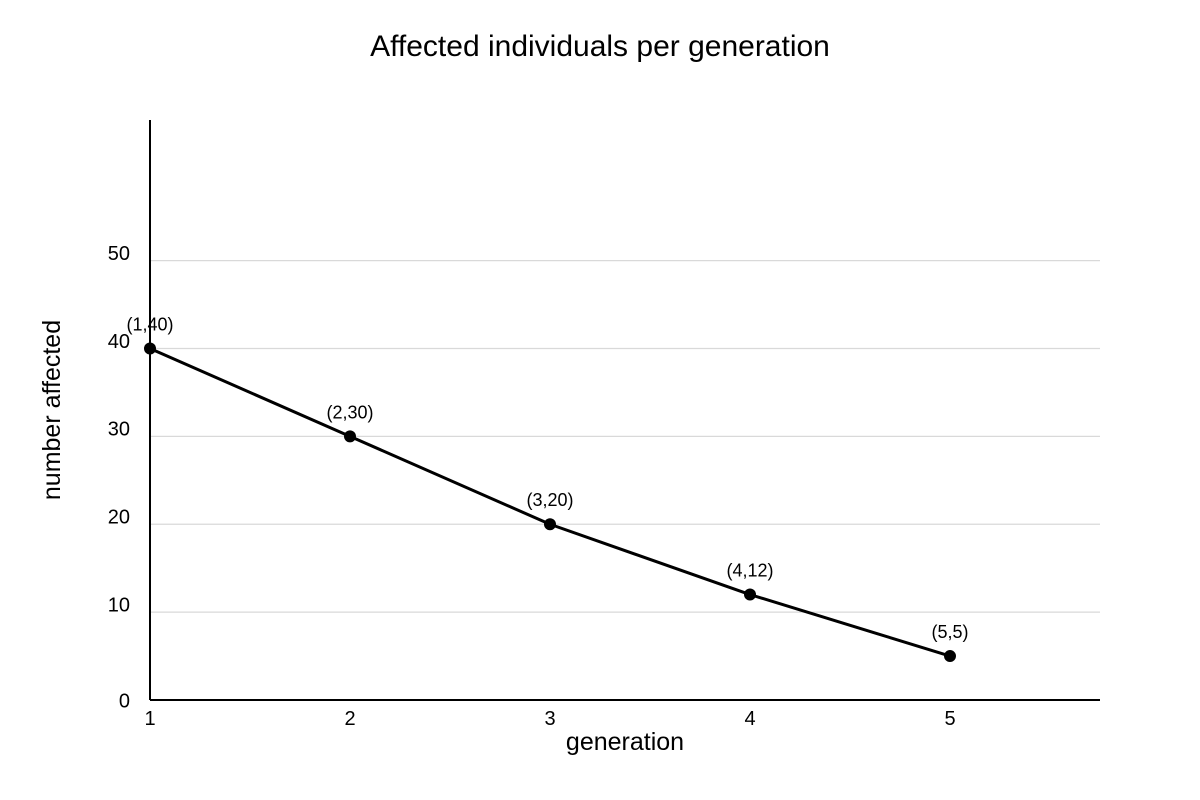 The width and height of the screenshot is (1200, 800). What do you see at coordinates (349, 412) in the screenshot?
I see `data-label: (2,30)` at bounding box center [349, 412].